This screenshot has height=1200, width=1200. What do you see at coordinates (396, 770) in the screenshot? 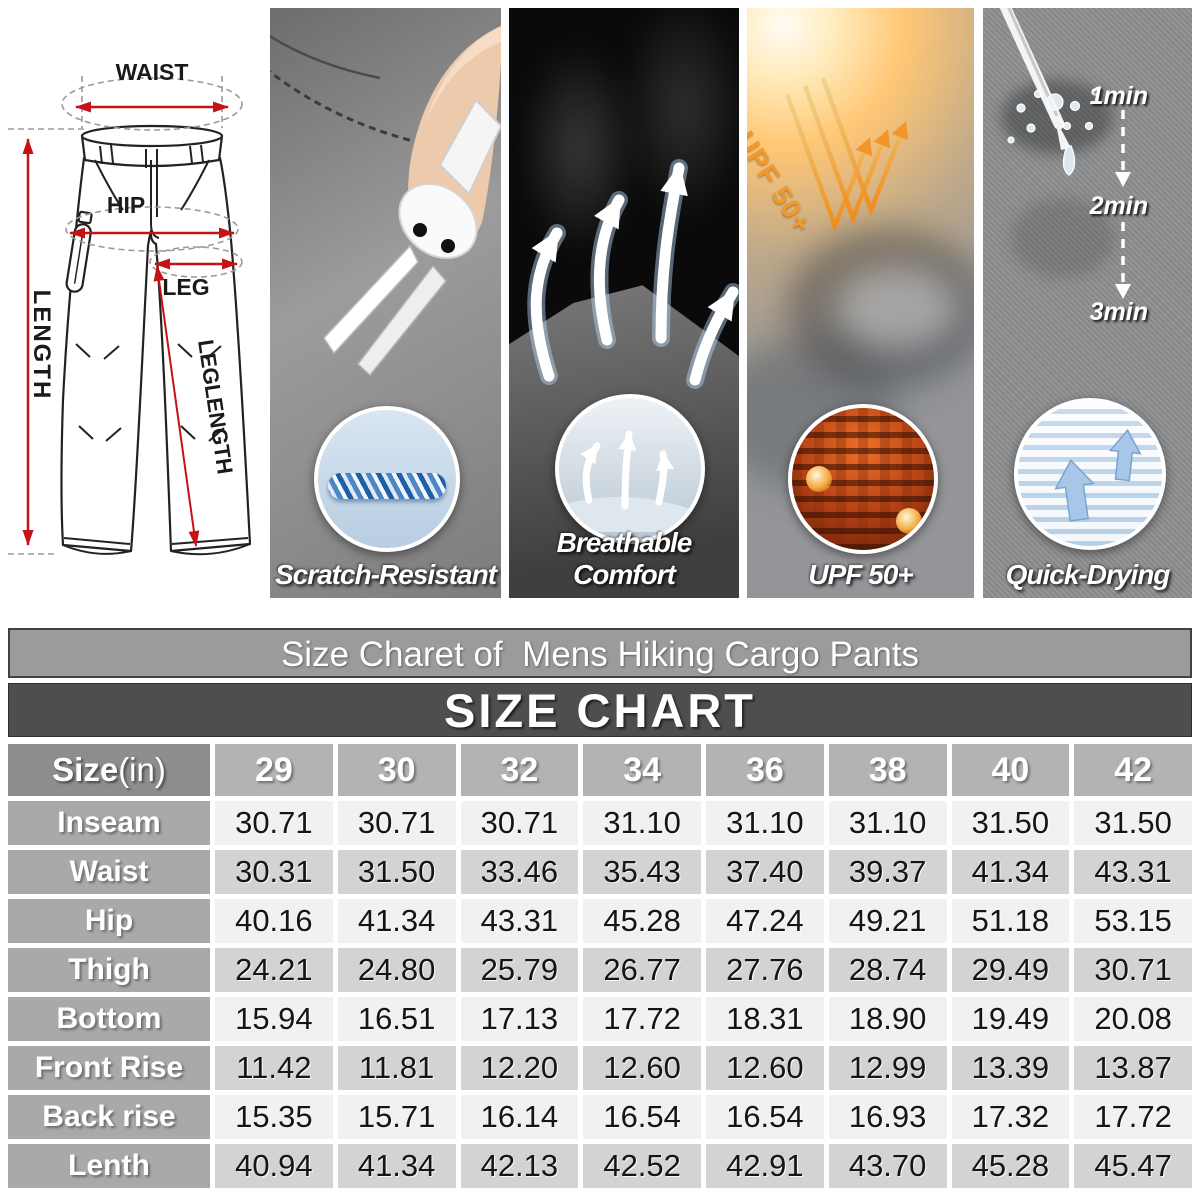
I see `size-column-header: 30` at bounding box center [396, 770].